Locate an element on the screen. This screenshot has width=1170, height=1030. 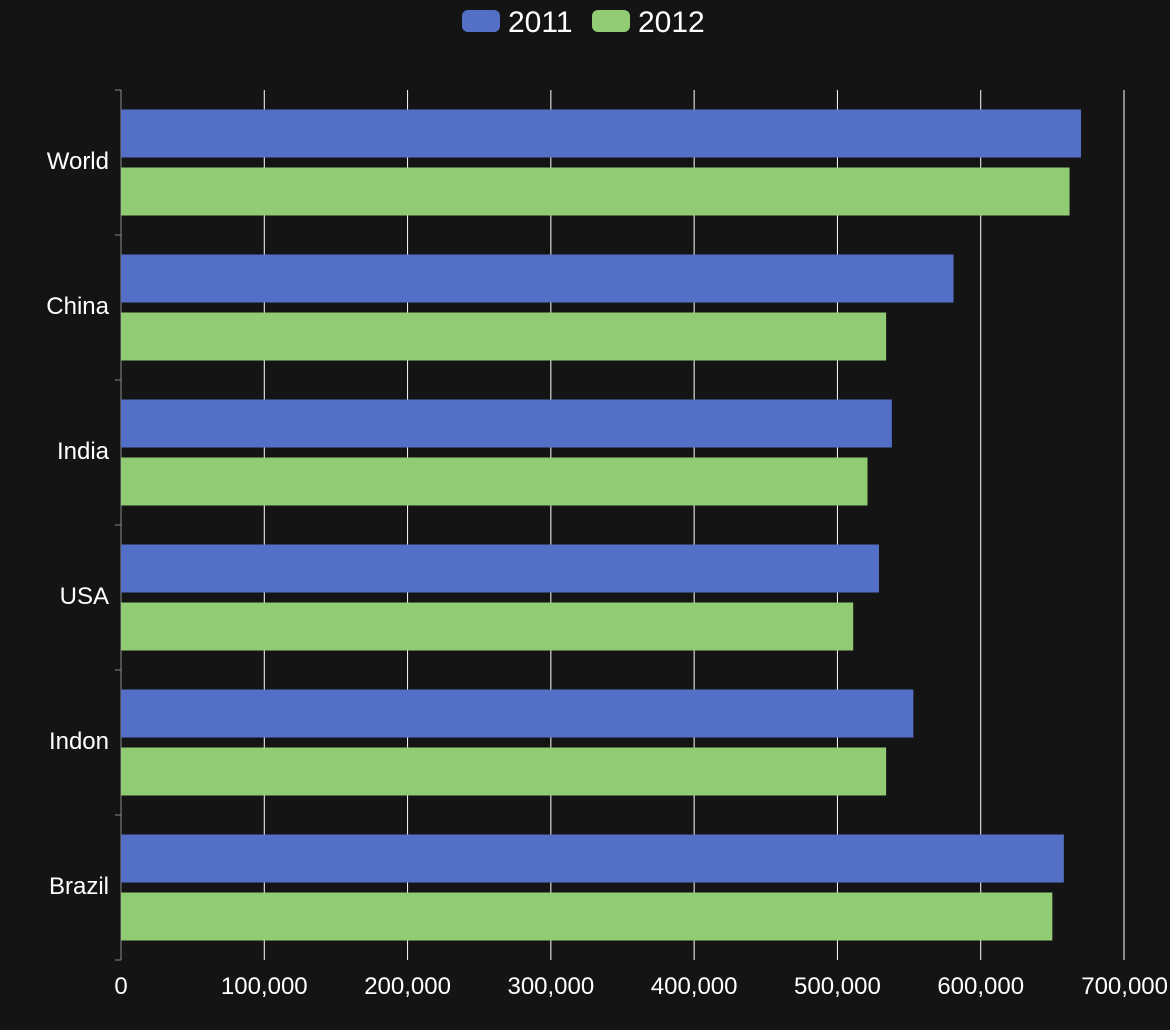
x-tick-label: 400,000 is located at coordinates (694, 986).